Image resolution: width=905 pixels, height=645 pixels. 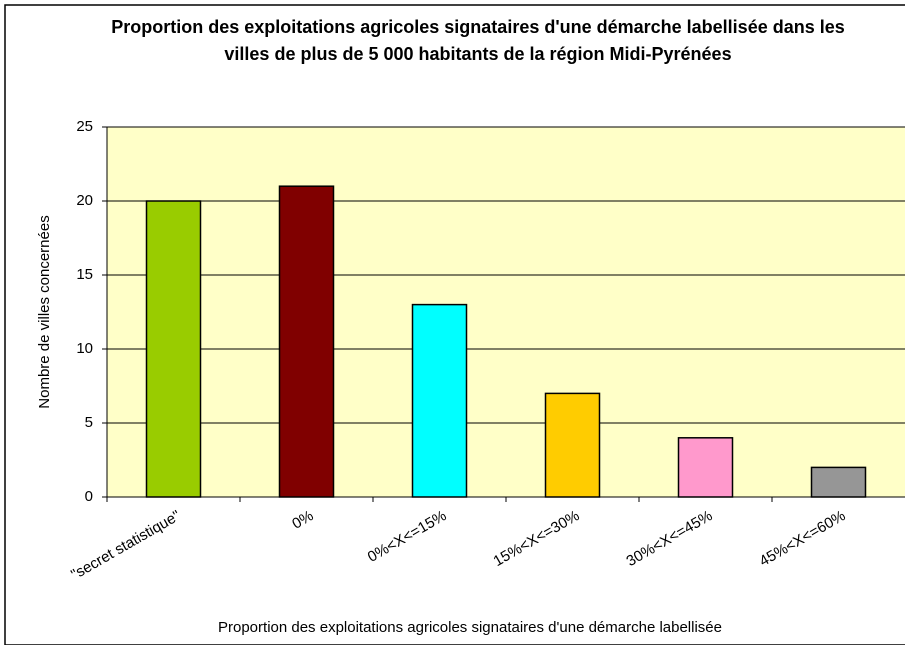 I want to click on y-tick-label: 0, so click(x=89, y=496).